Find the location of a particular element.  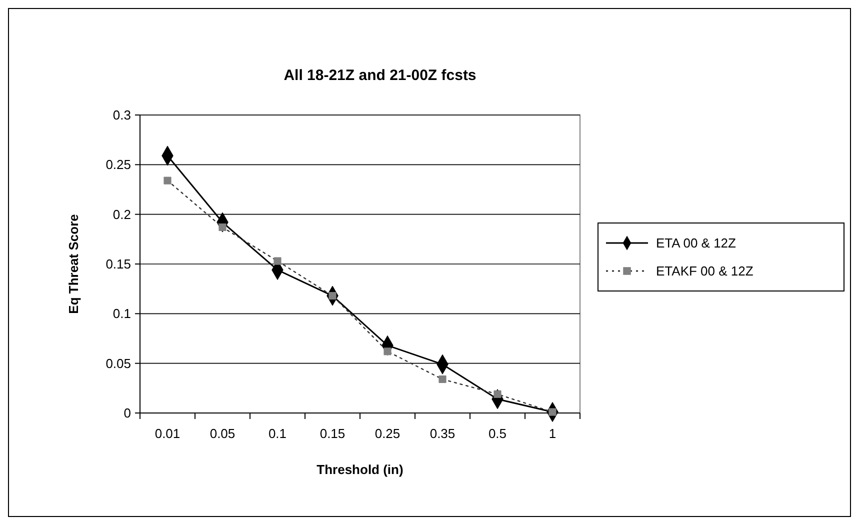

y-tick-label: 0.25 is located at coordinates (118, 164).